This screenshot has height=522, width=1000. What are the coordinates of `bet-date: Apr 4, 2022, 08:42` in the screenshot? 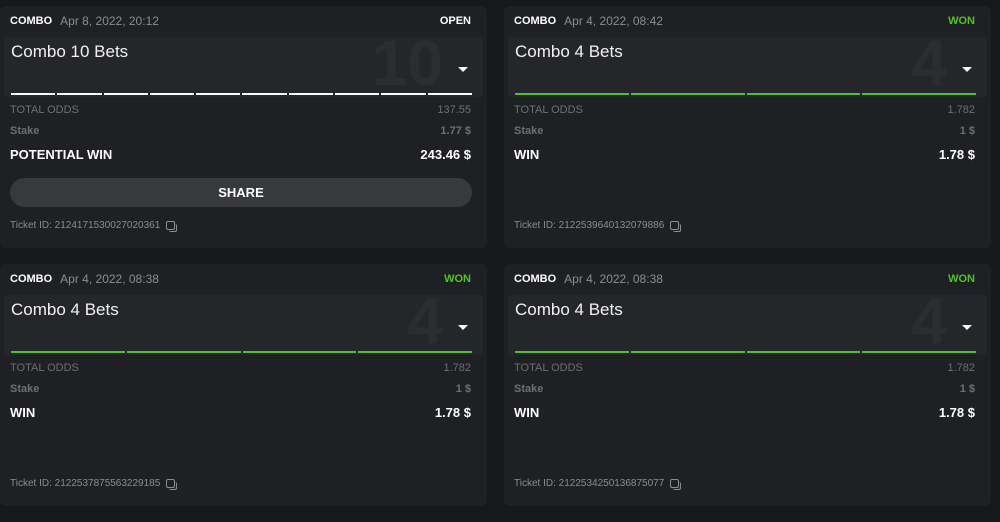 It's located at (613, 21).